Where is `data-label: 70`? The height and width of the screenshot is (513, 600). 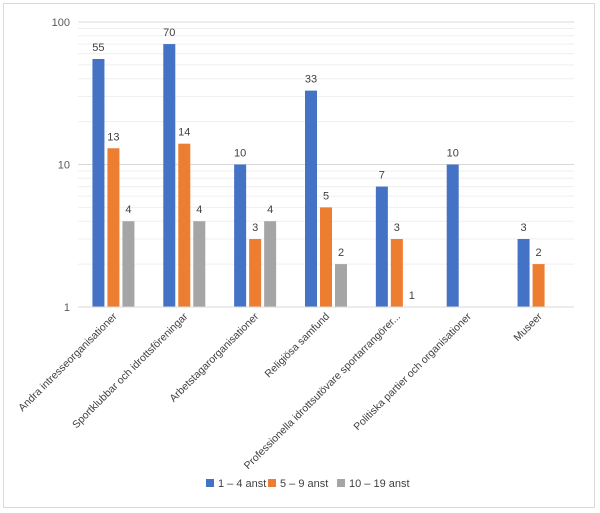 data-label: 70 is located at coordinates (169, 33).